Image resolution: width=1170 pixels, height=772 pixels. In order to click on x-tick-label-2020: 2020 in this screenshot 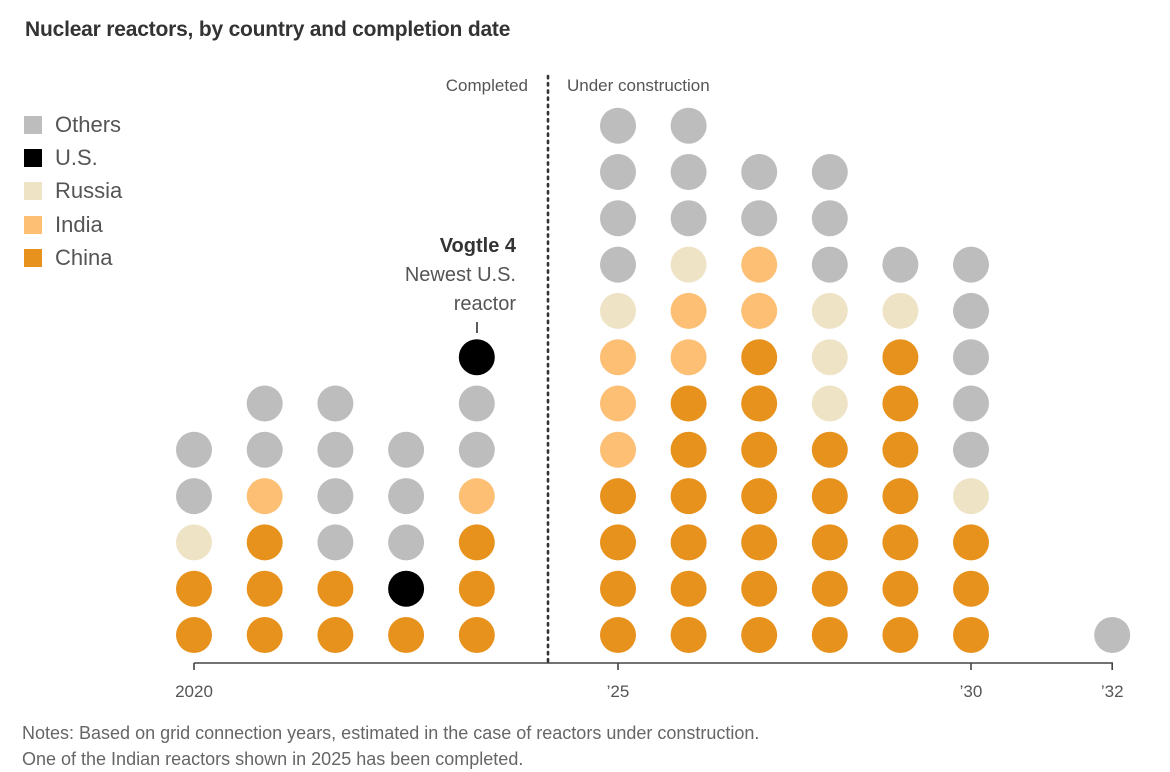, I will do `click(194, 691)`.